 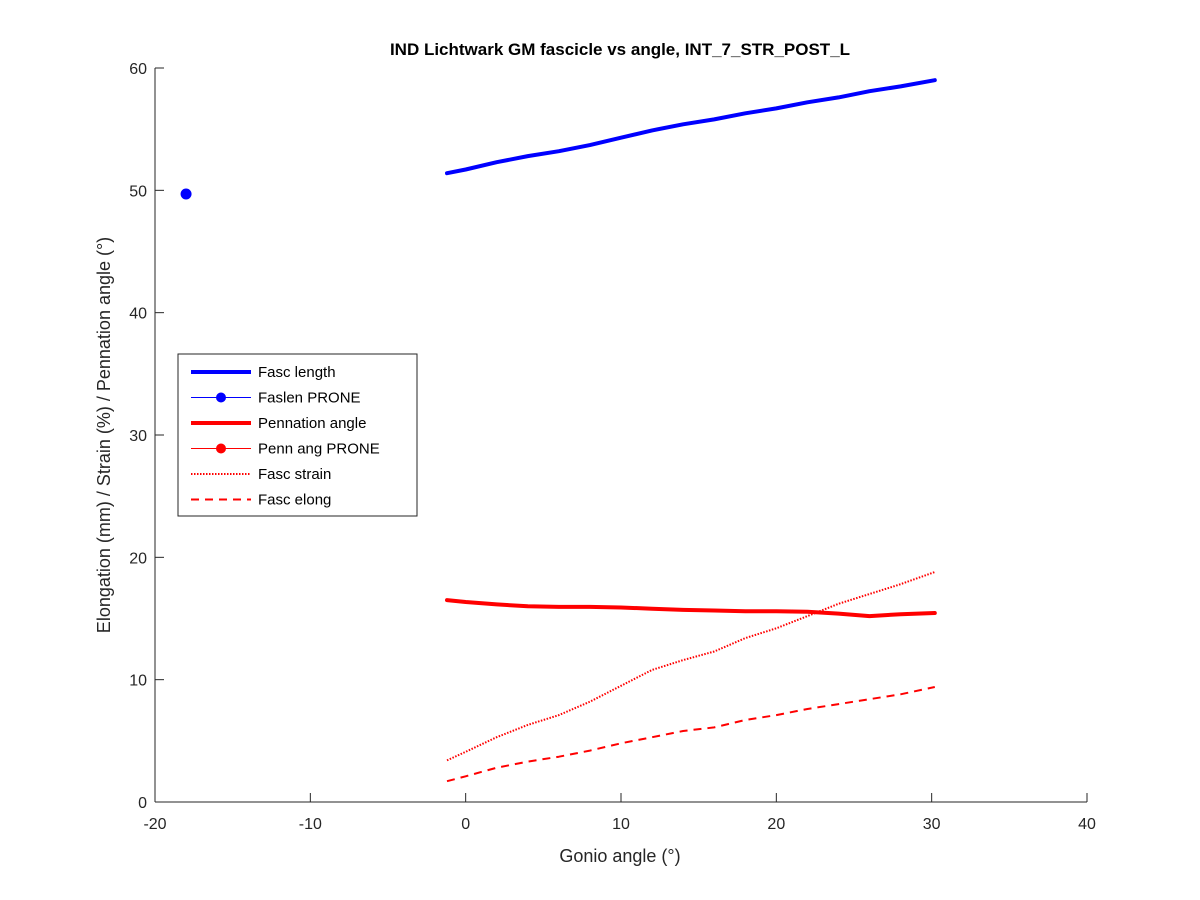 I want to click on y-ticks: 0 10 20 30 40 50 60, so click(x=146, y=436).